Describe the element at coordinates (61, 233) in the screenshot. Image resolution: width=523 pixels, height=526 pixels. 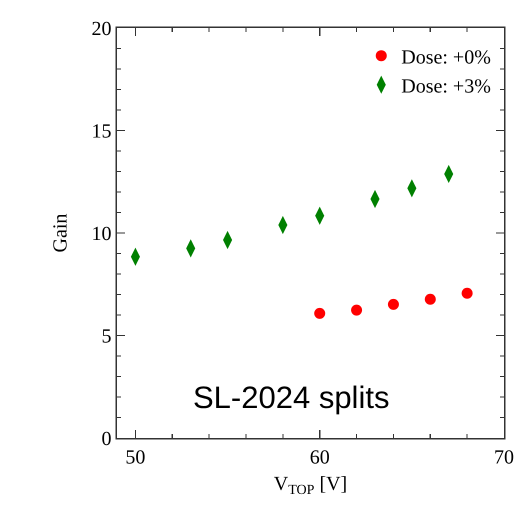
I see `y-axis-title: Gain` at that location.